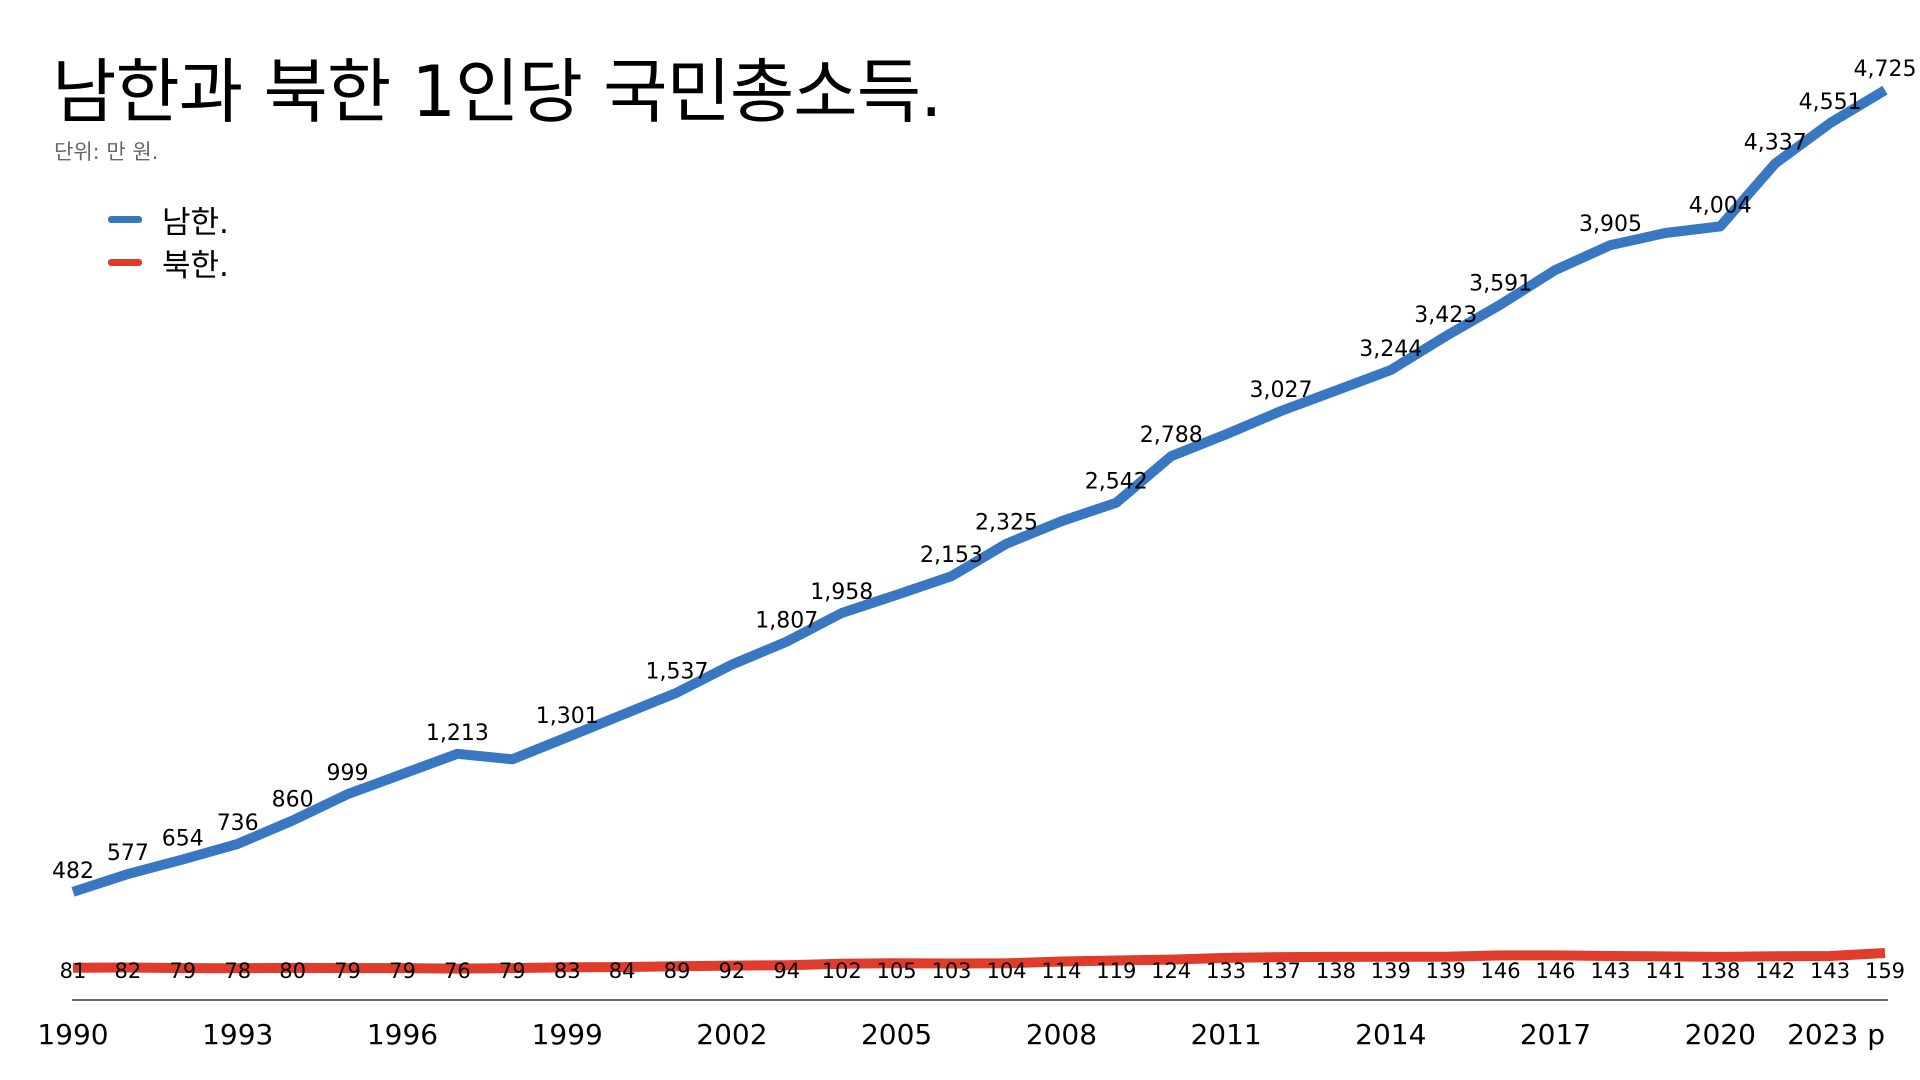 The image size is (1920, 1080). I want to click on data-label-south-korea: 482, so click(73, 871).